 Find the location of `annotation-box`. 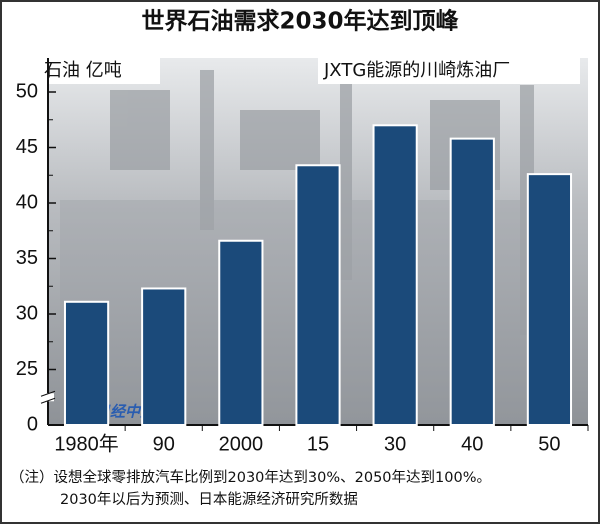

annotation-box is located at coordinates (449, 71).